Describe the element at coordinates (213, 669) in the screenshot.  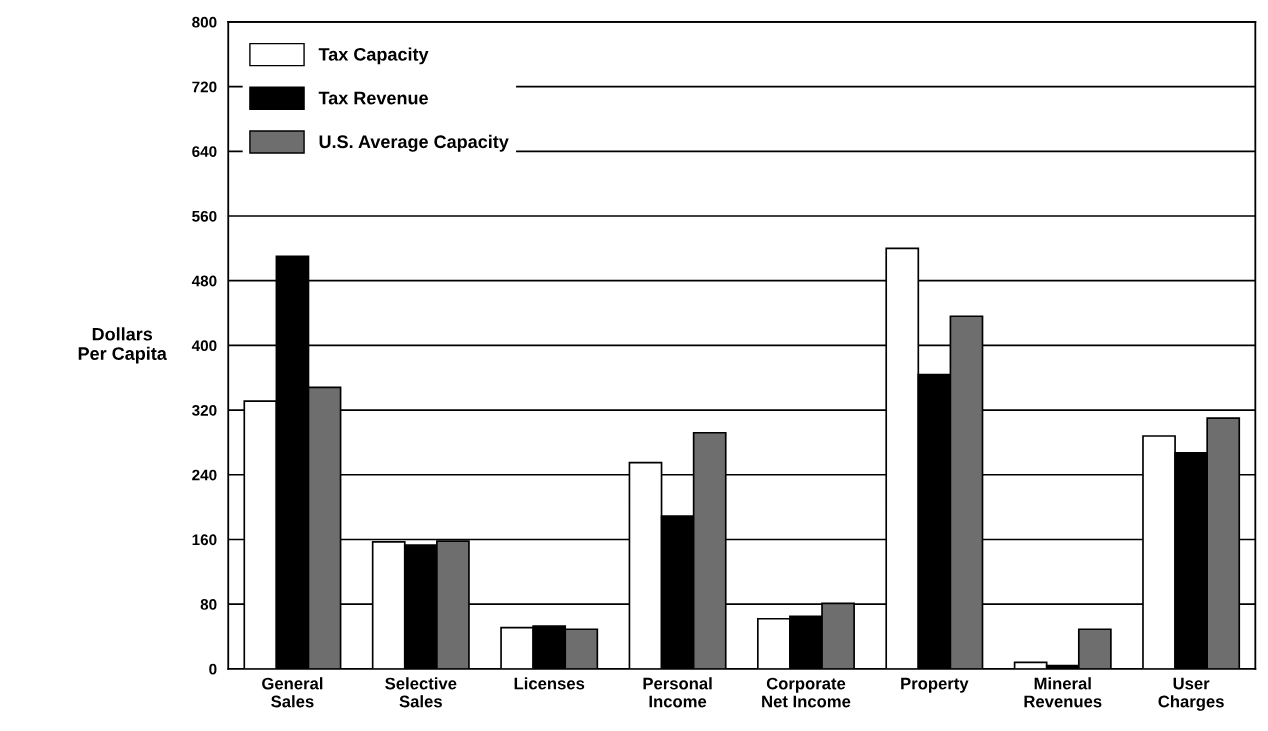
I see `y-tick-label: 0` at that location.